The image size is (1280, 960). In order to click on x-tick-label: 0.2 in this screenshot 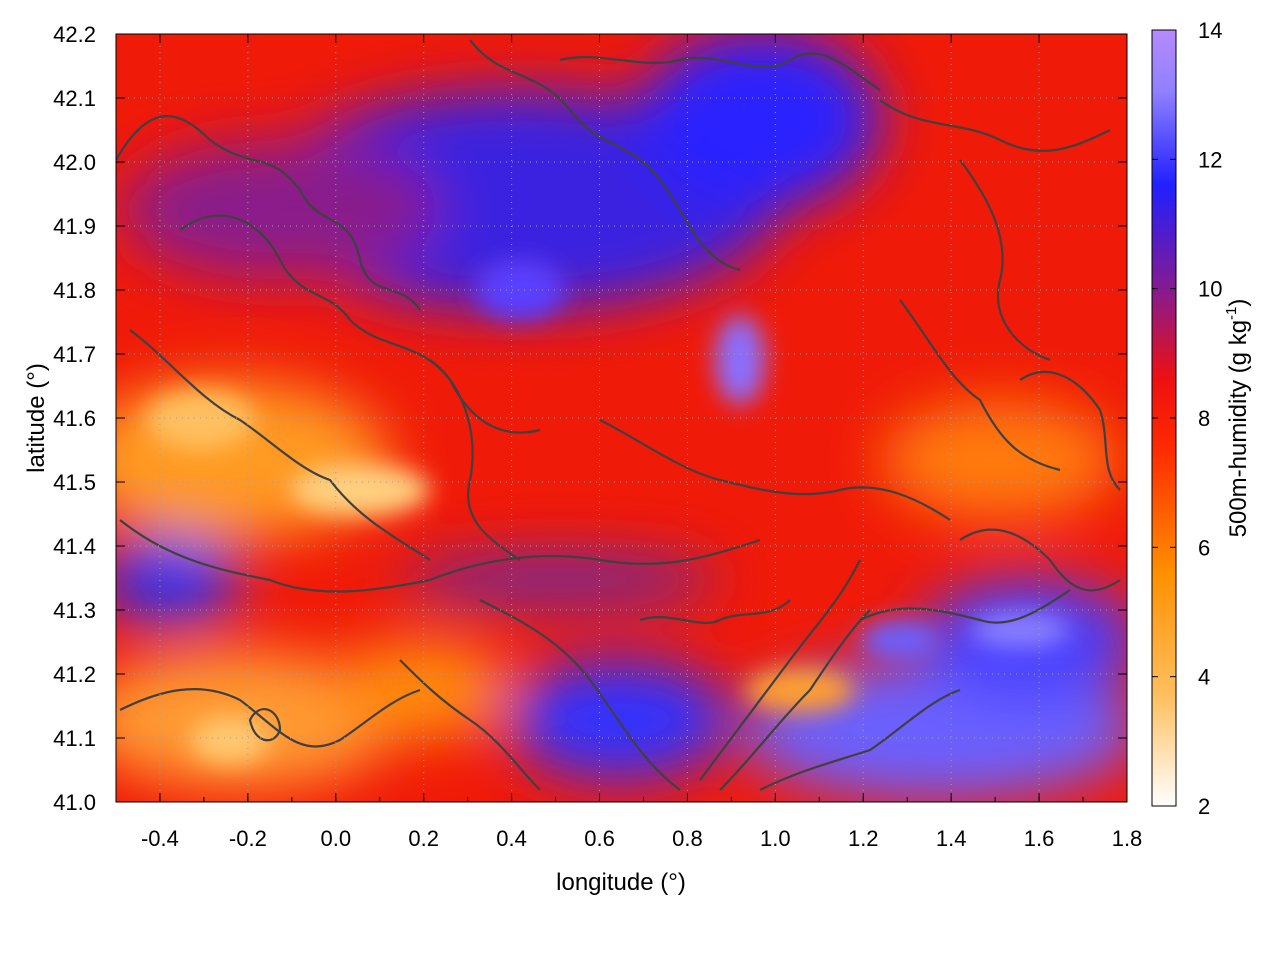, I will do `click(423, 838)`.